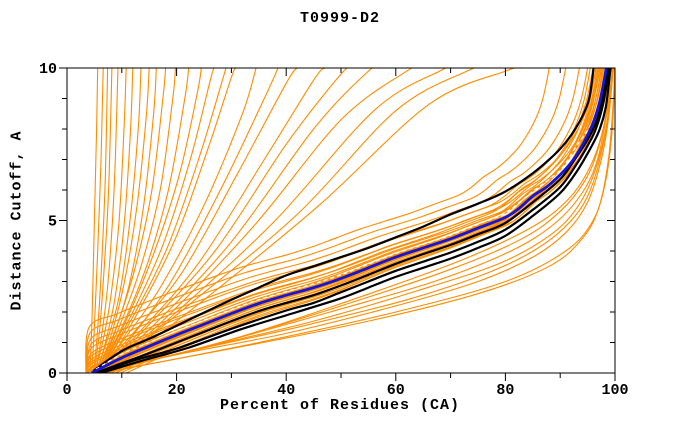  I want to click on x-tick-label: 40, so click(286, 390).